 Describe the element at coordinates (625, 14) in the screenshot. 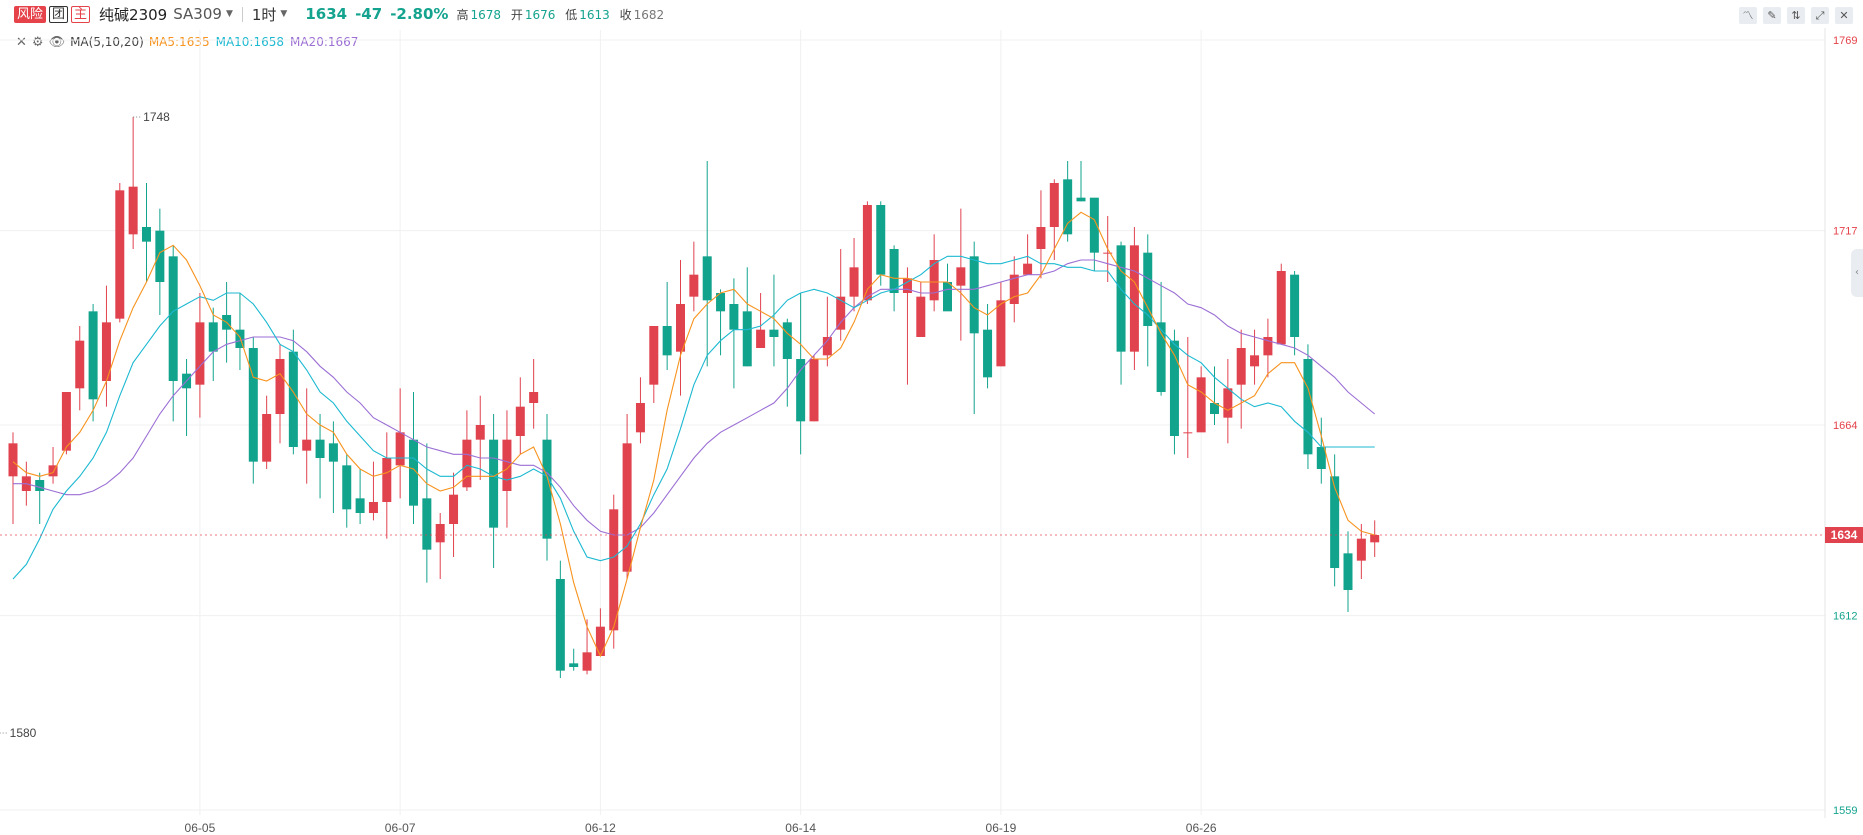

I see `close-label: 收` at that location.